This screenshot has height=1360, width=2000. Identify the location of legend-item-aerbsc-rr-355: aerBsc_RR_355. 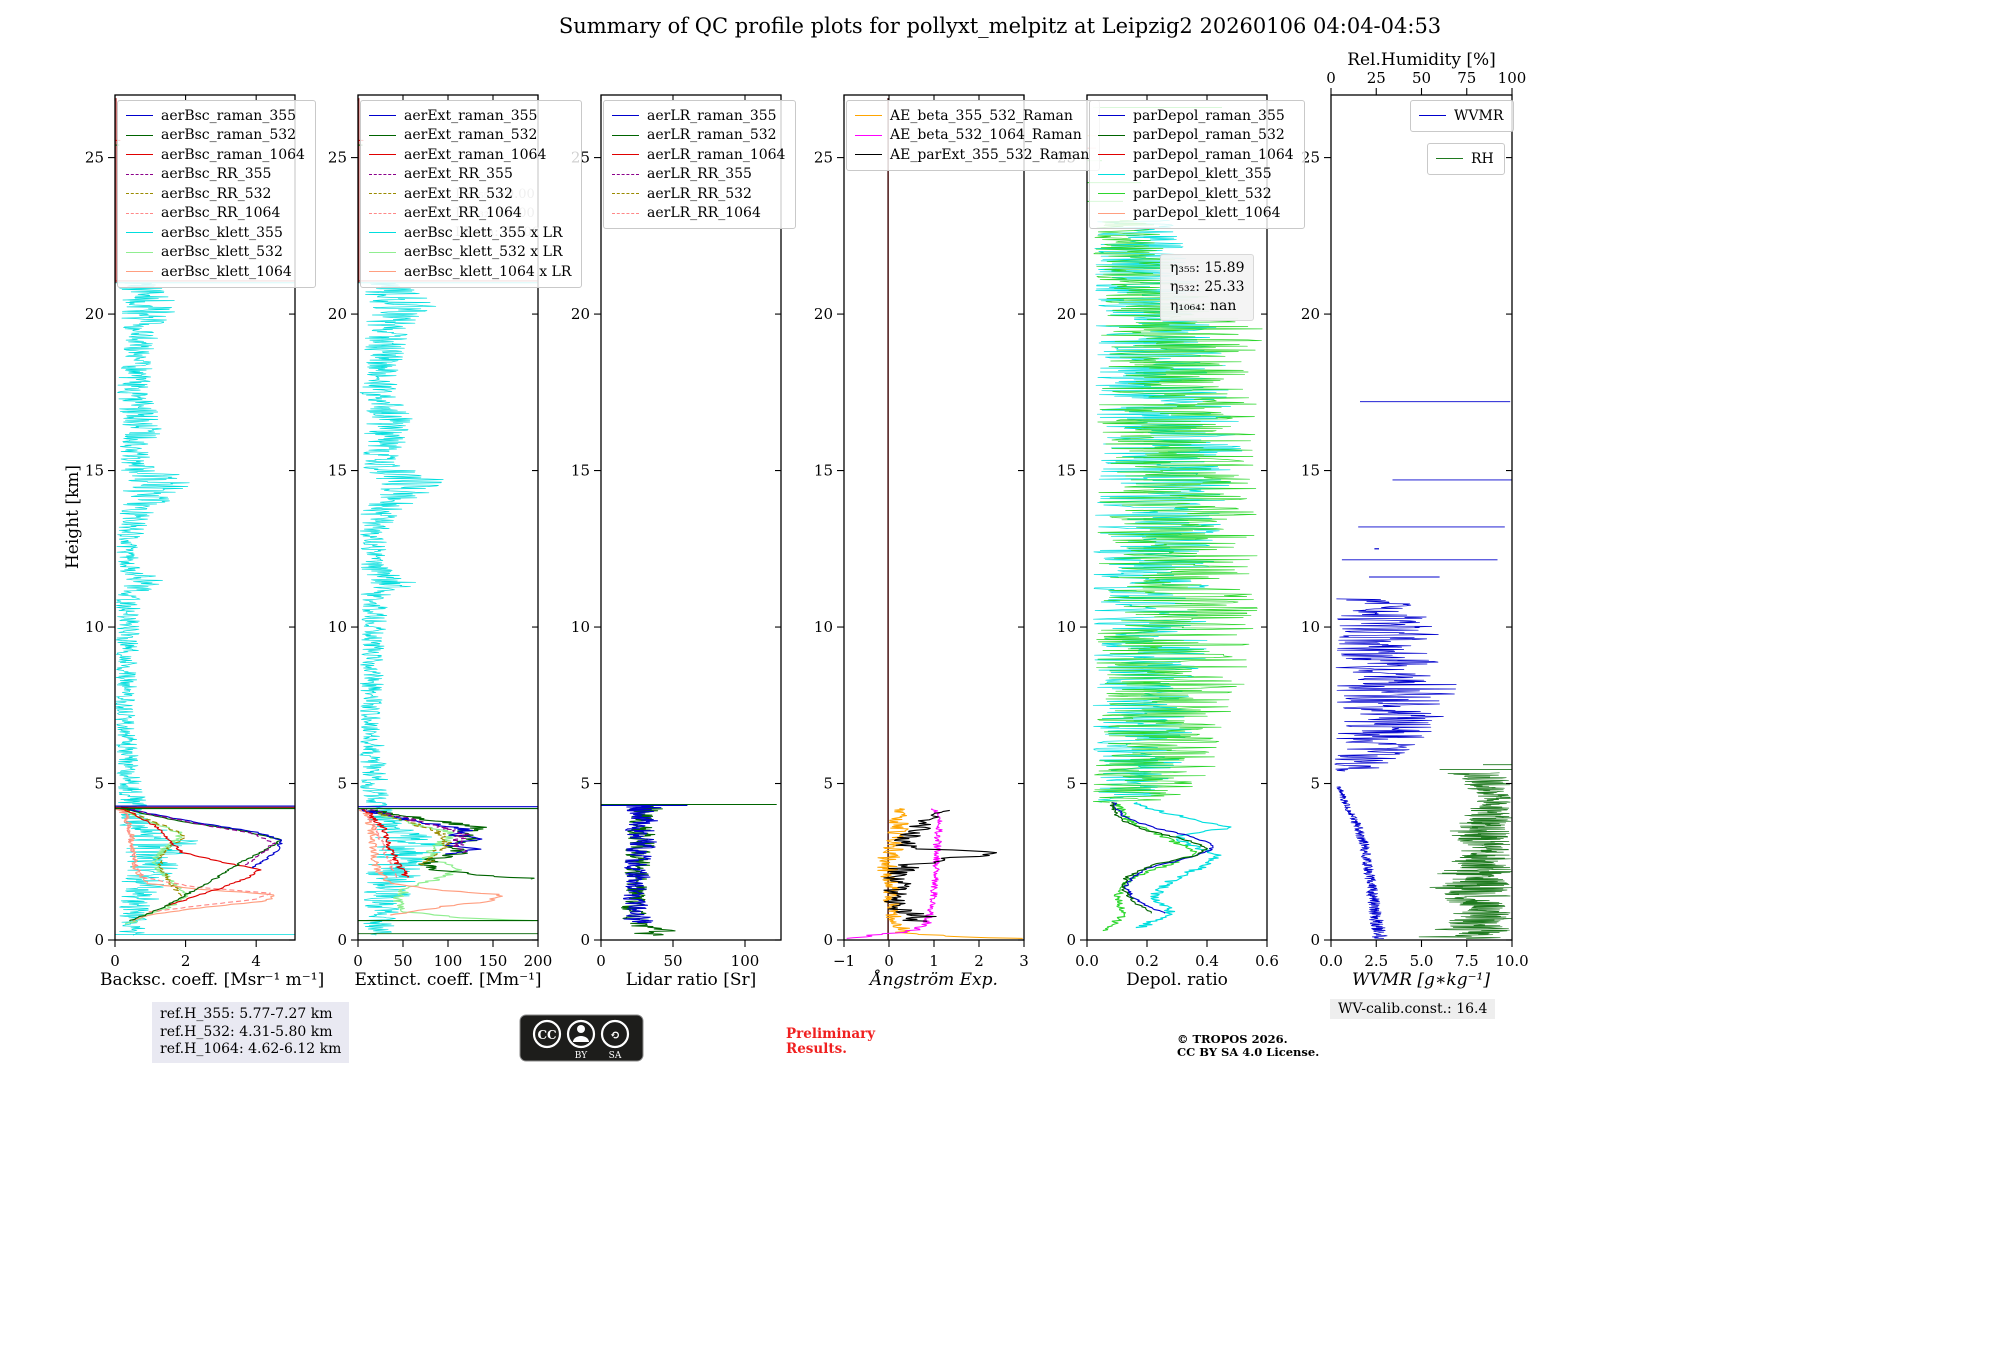
(215, 175).